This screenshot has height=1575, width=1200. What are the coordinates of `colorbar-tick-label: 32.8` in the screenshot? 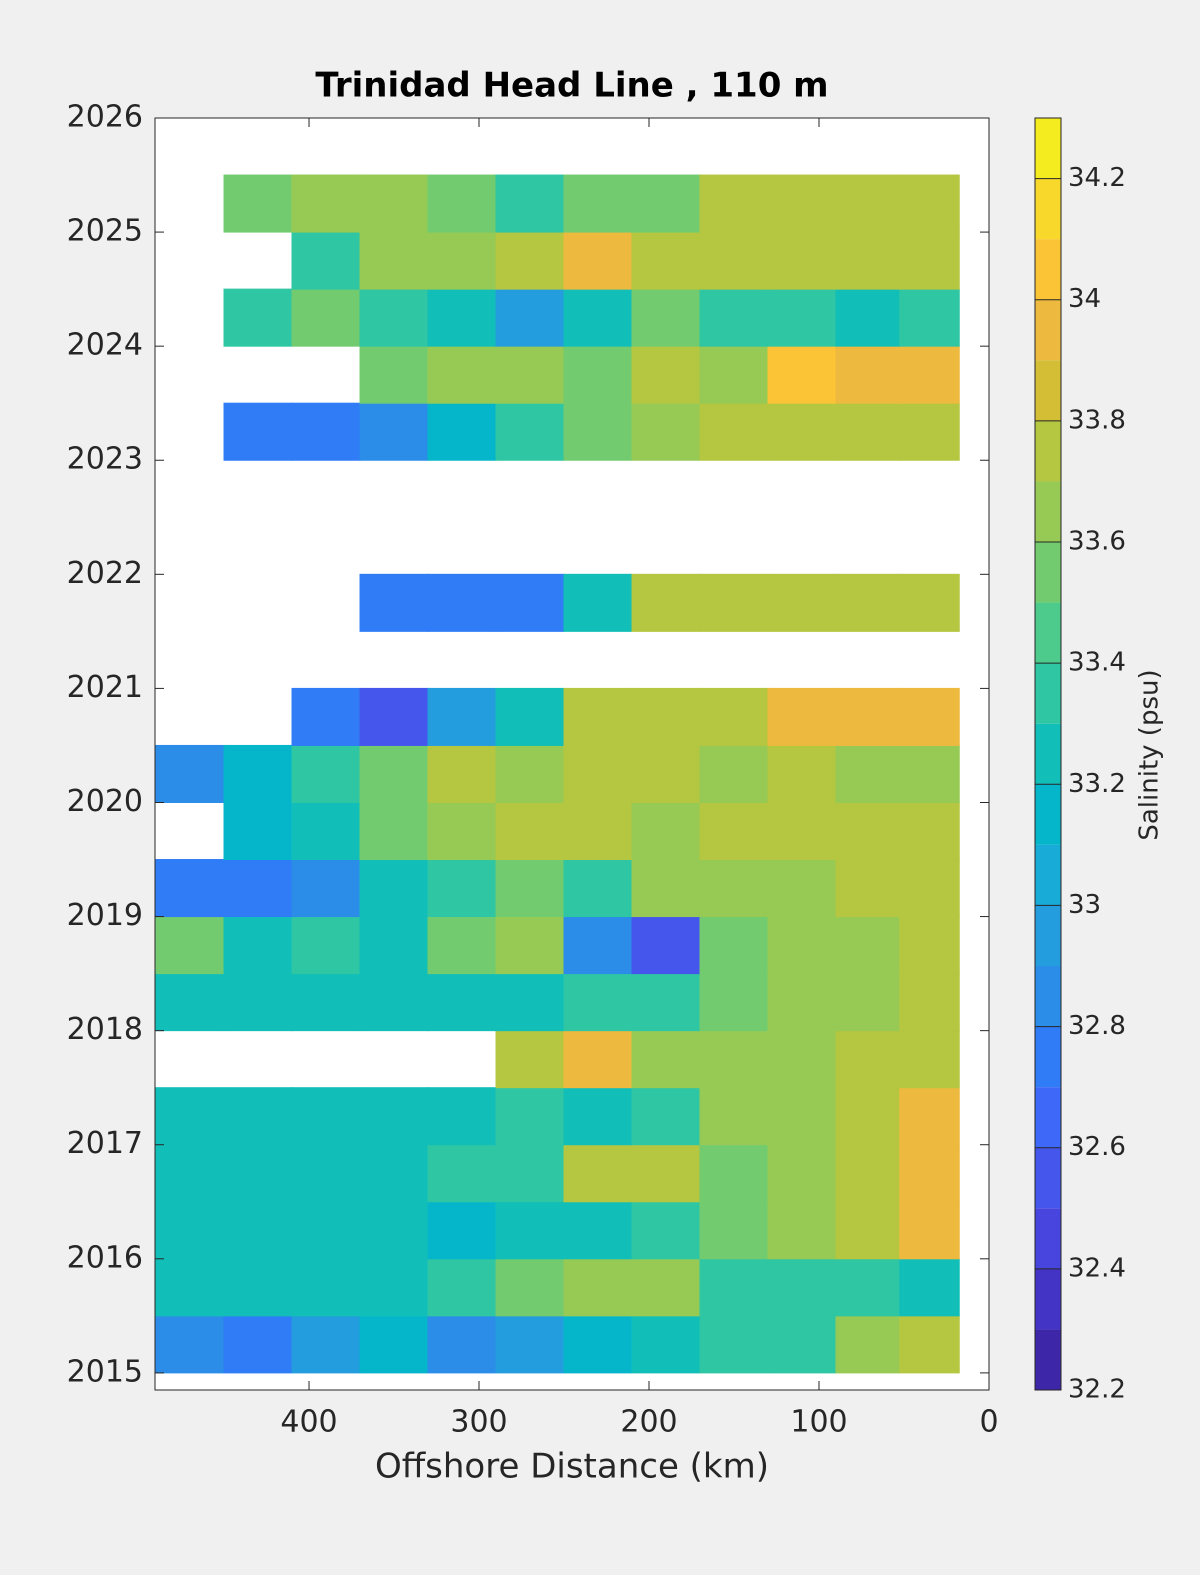 It's located at (1097, 1026).